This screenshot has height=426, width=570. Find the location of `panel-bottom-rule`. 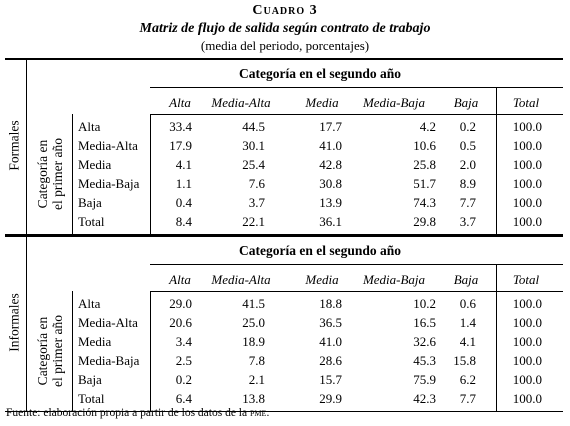

panel-bottom-rule is located at coordinates (284, 234).